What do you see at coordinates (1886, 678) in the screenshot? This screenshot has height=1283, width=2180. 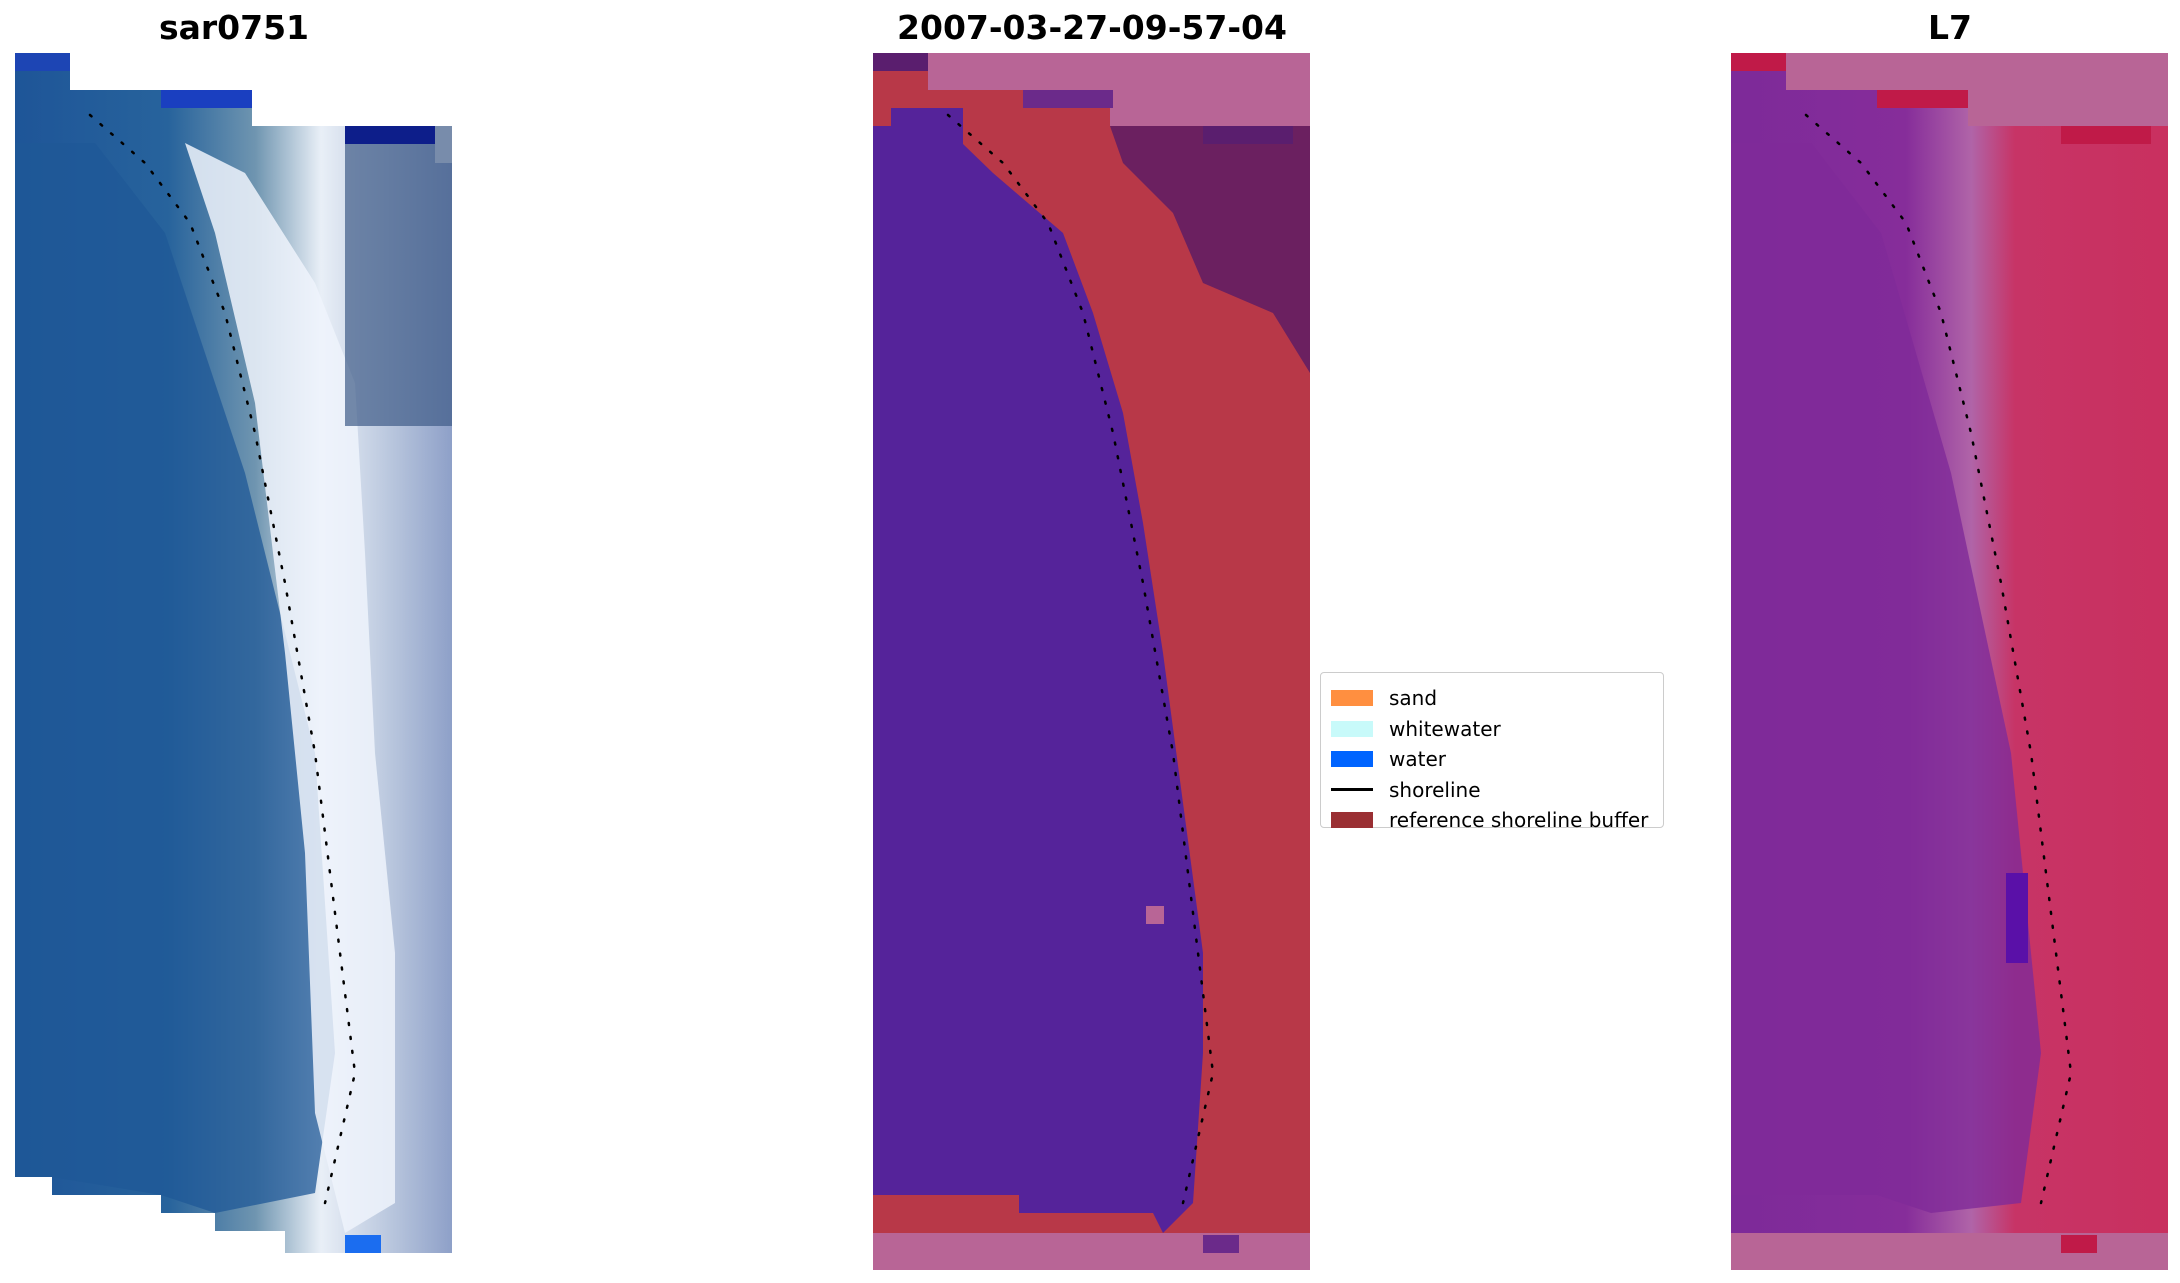 I see `l7-water-shade` at bounding box center [1886, 678].